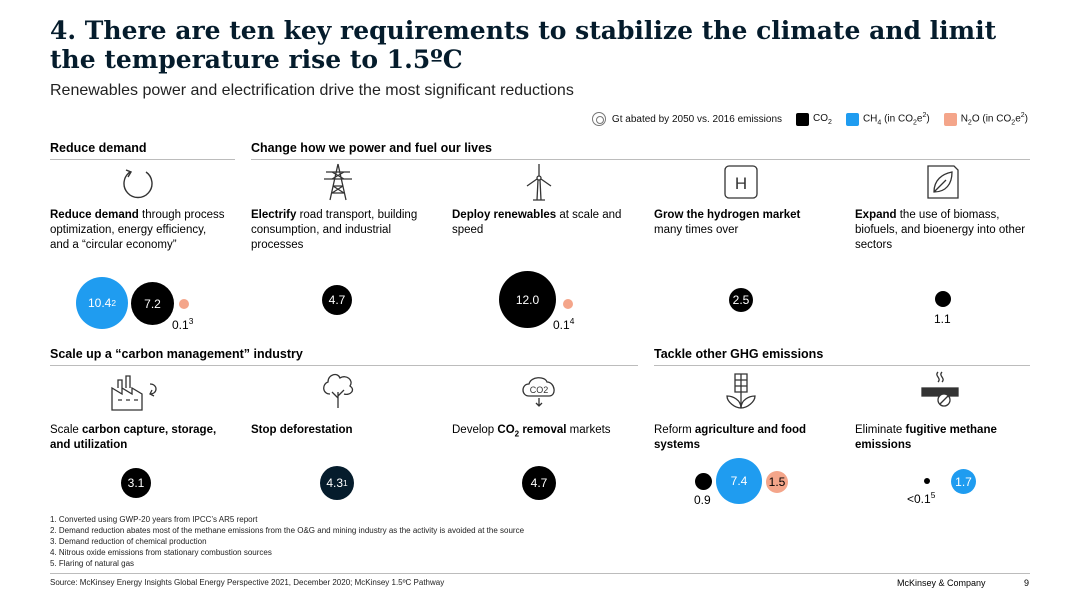 The width and height of the screenshot is (1080, 608). What do you see at coordinates (527, 299) in the screenshot?
I see `bubble-renewables-co2: 12.0` at bounding box center [527, 299].